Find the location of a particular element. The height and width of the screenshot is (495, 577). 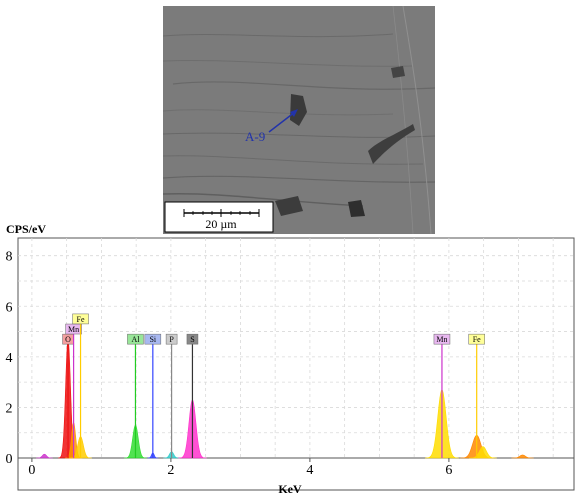

peak-c is located at coordinates (44, 456).